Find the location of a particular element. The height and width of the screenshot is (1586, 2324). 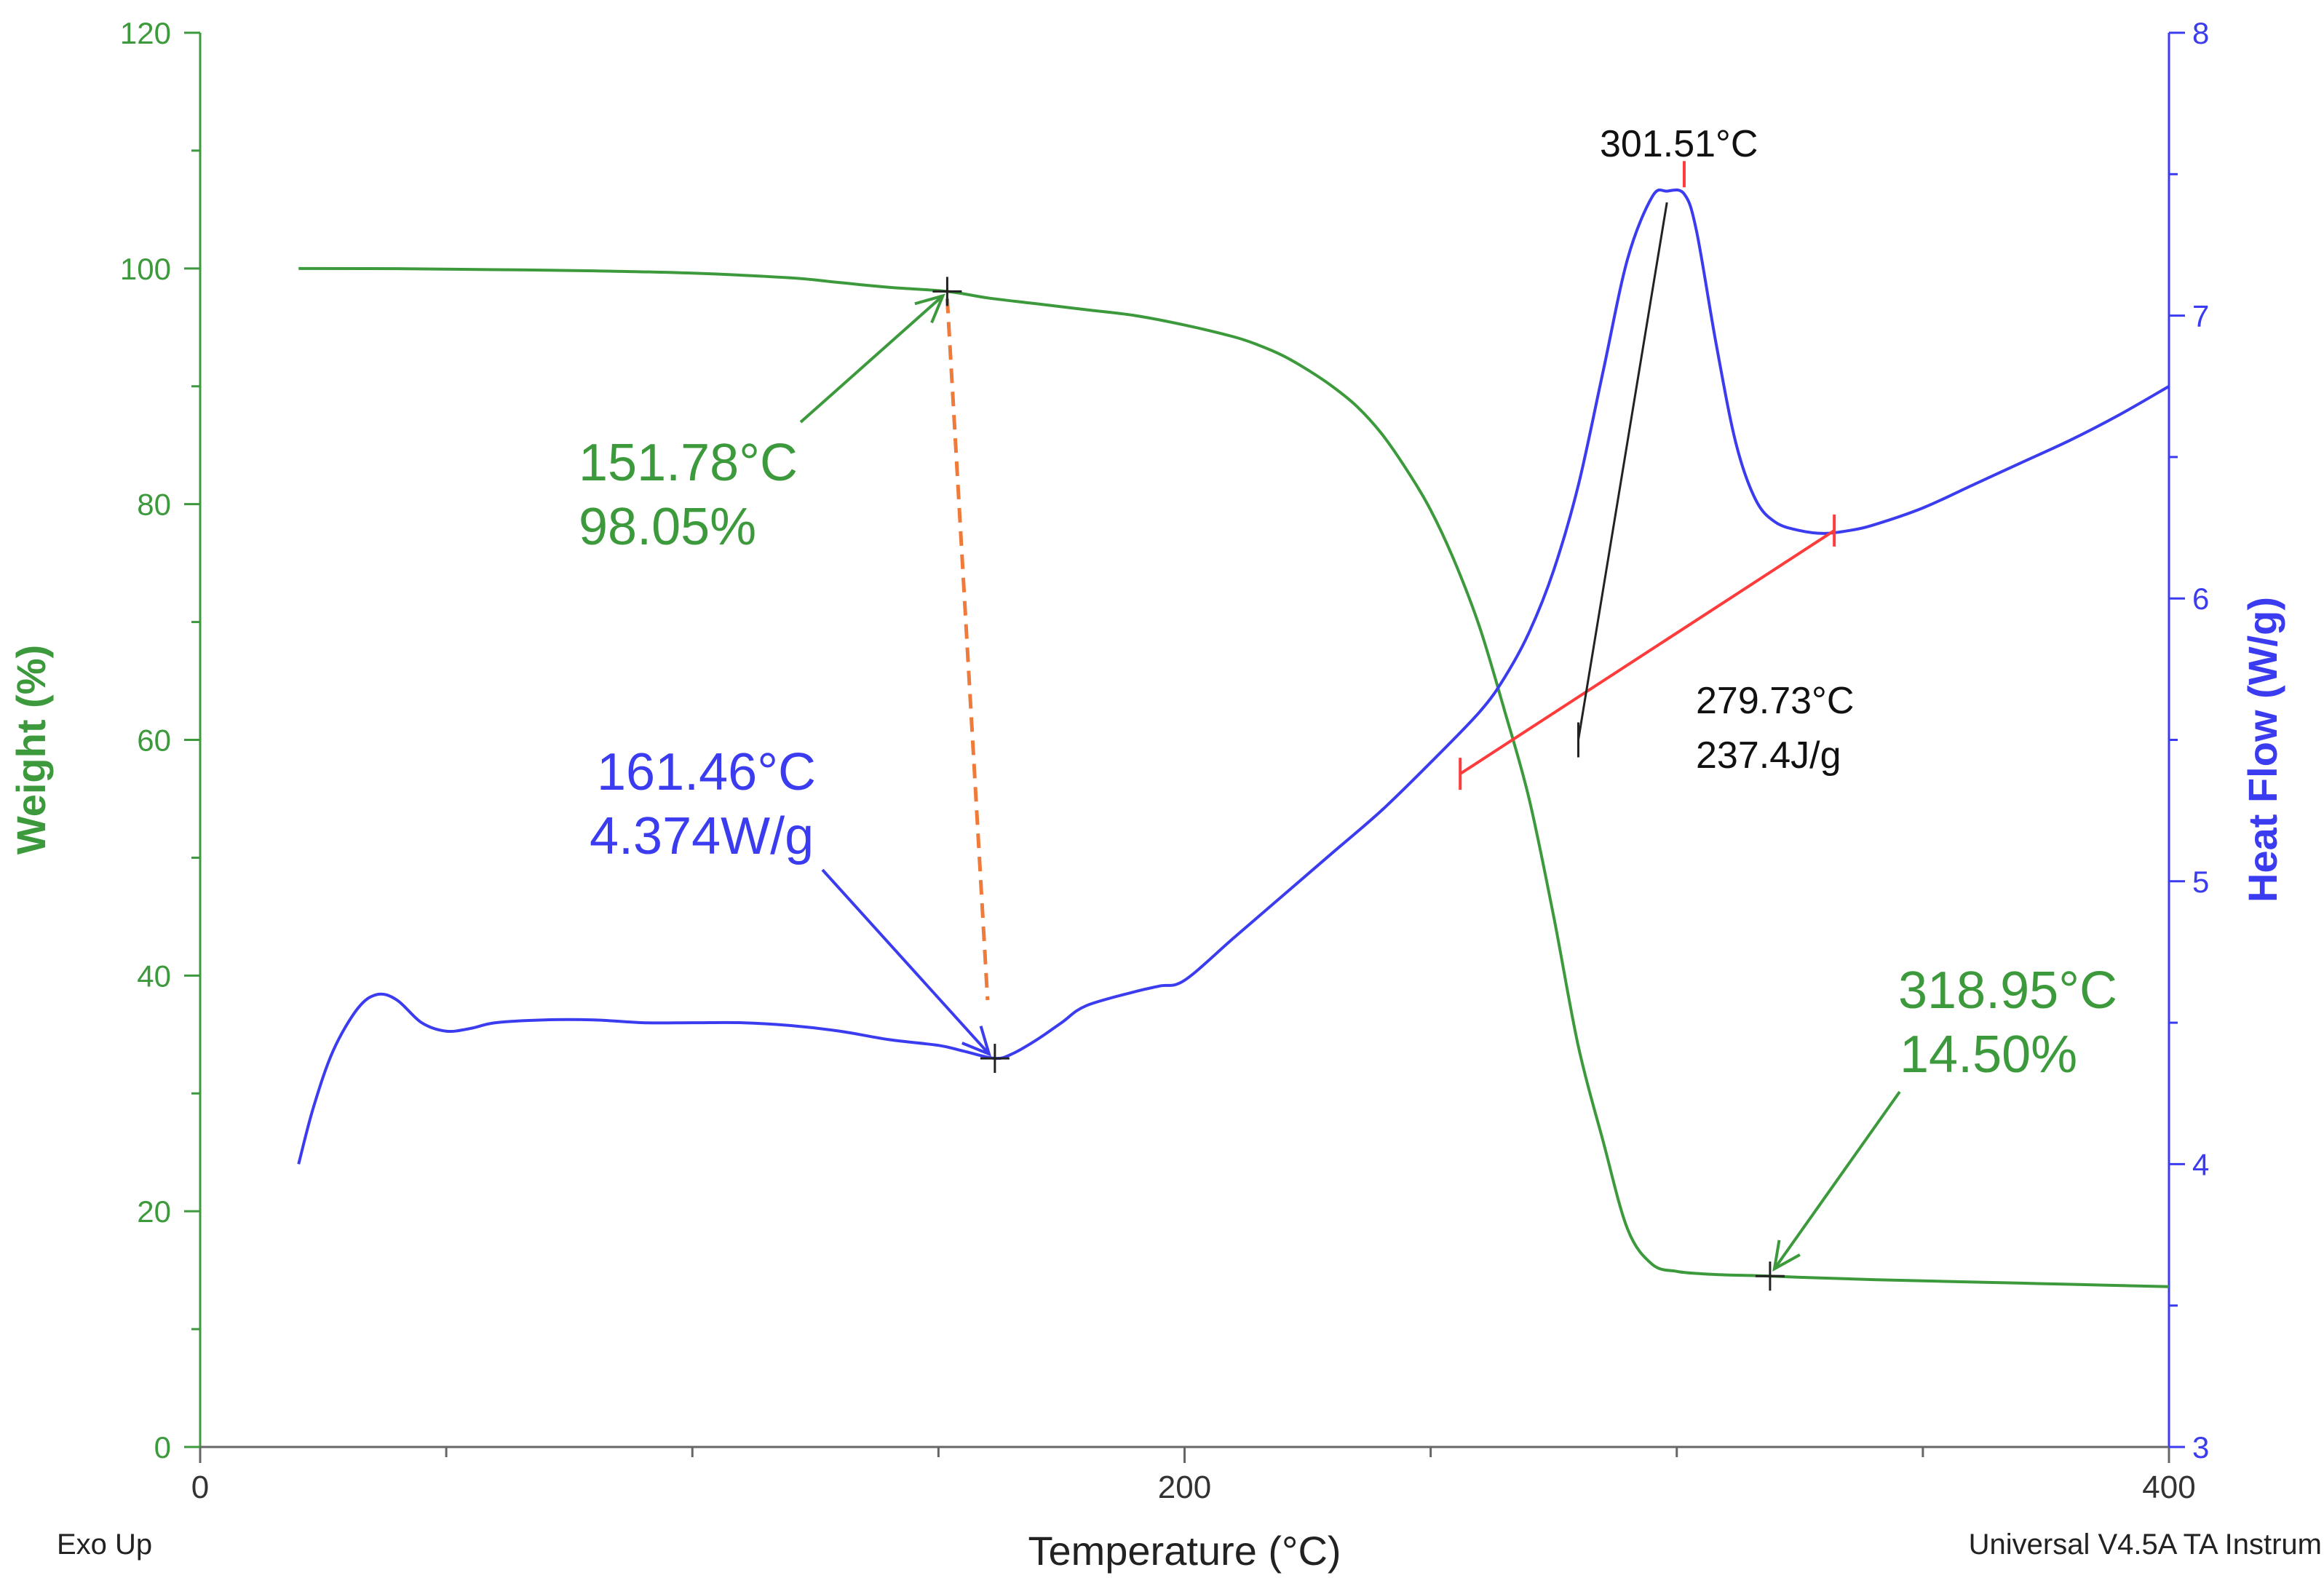

y-left-tick-label: 60 is located at coordinates (154, 740).